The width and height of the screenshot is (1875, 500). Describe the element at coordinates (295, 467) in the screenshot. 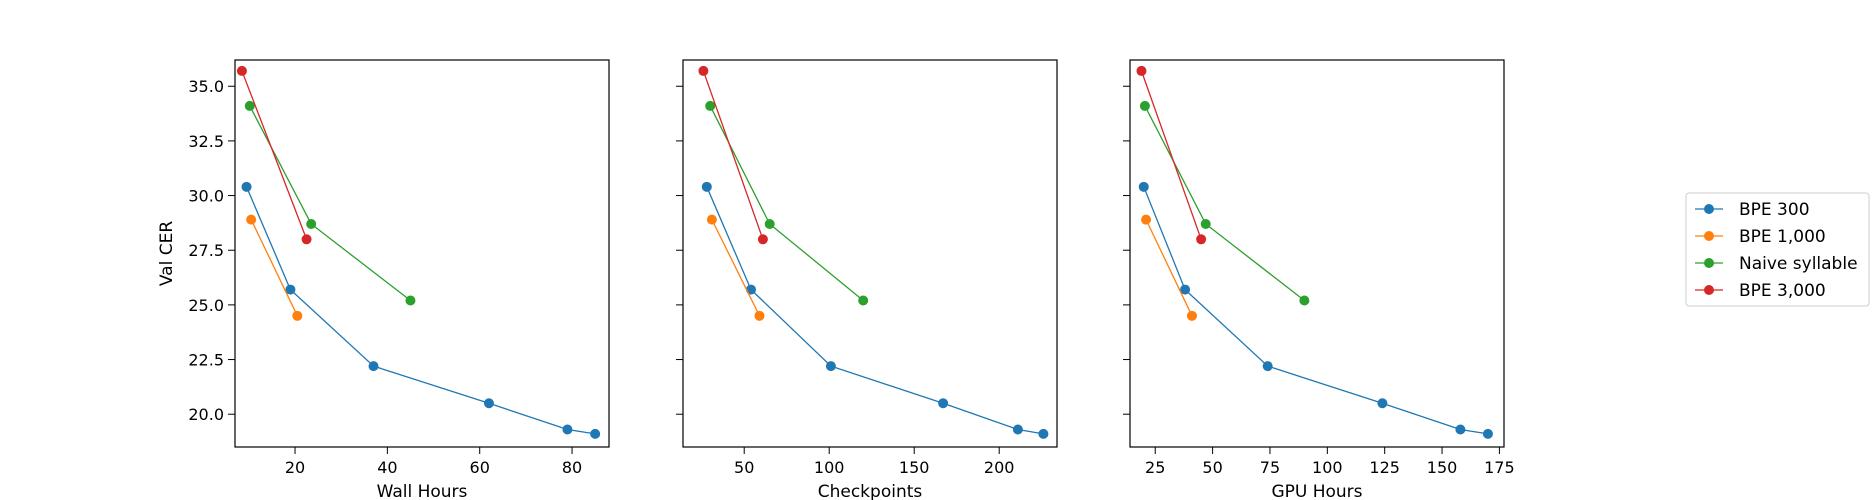

I see `x-tick-label: 20` at that location.